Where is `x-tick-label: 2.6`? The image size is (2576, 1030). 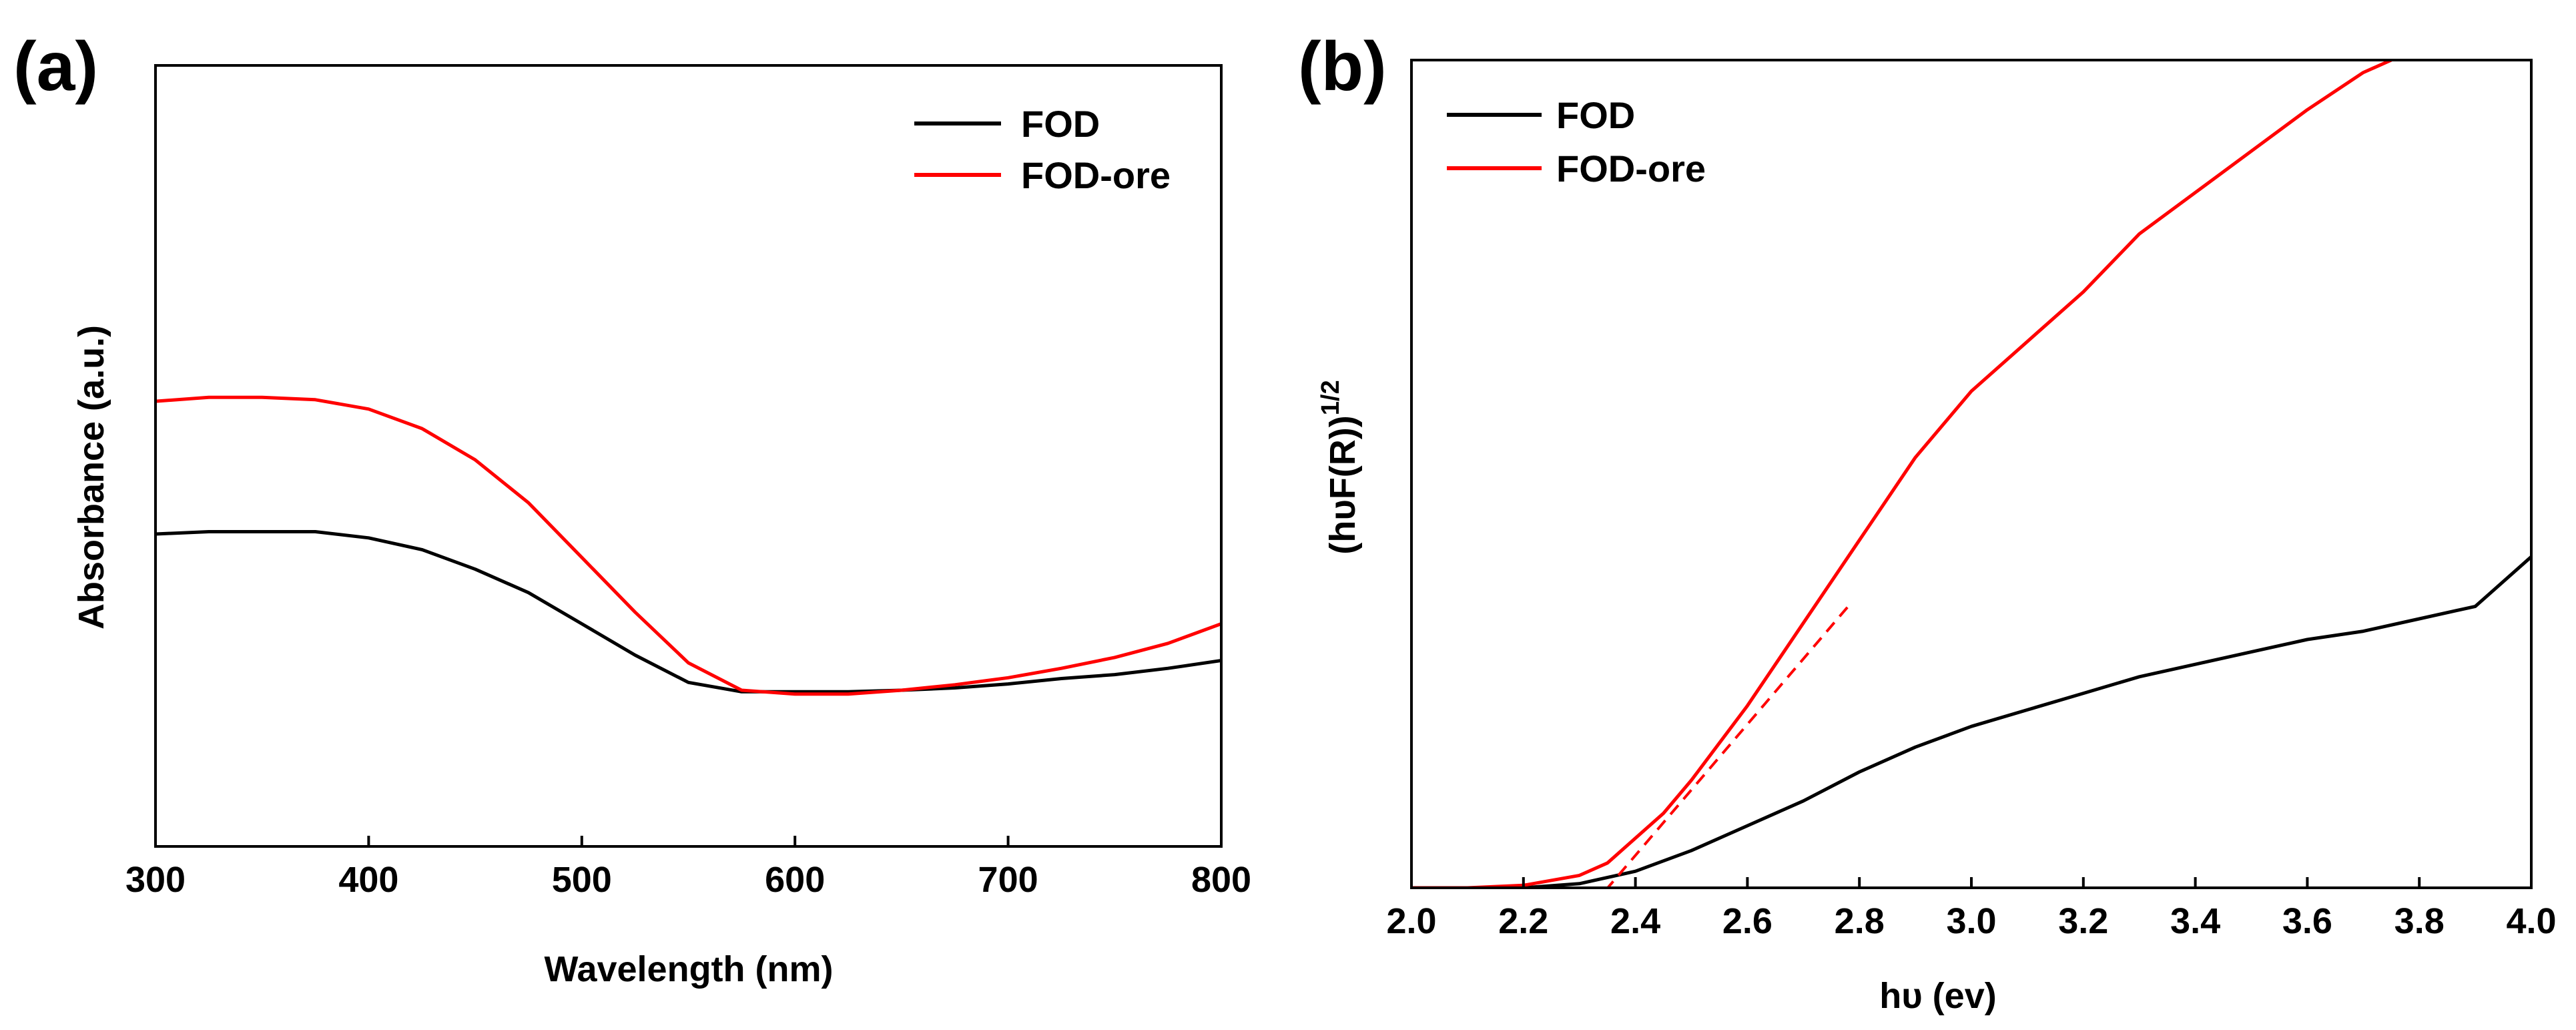
x-tick-label: 2.6 is located at coordinates (1747, 921).